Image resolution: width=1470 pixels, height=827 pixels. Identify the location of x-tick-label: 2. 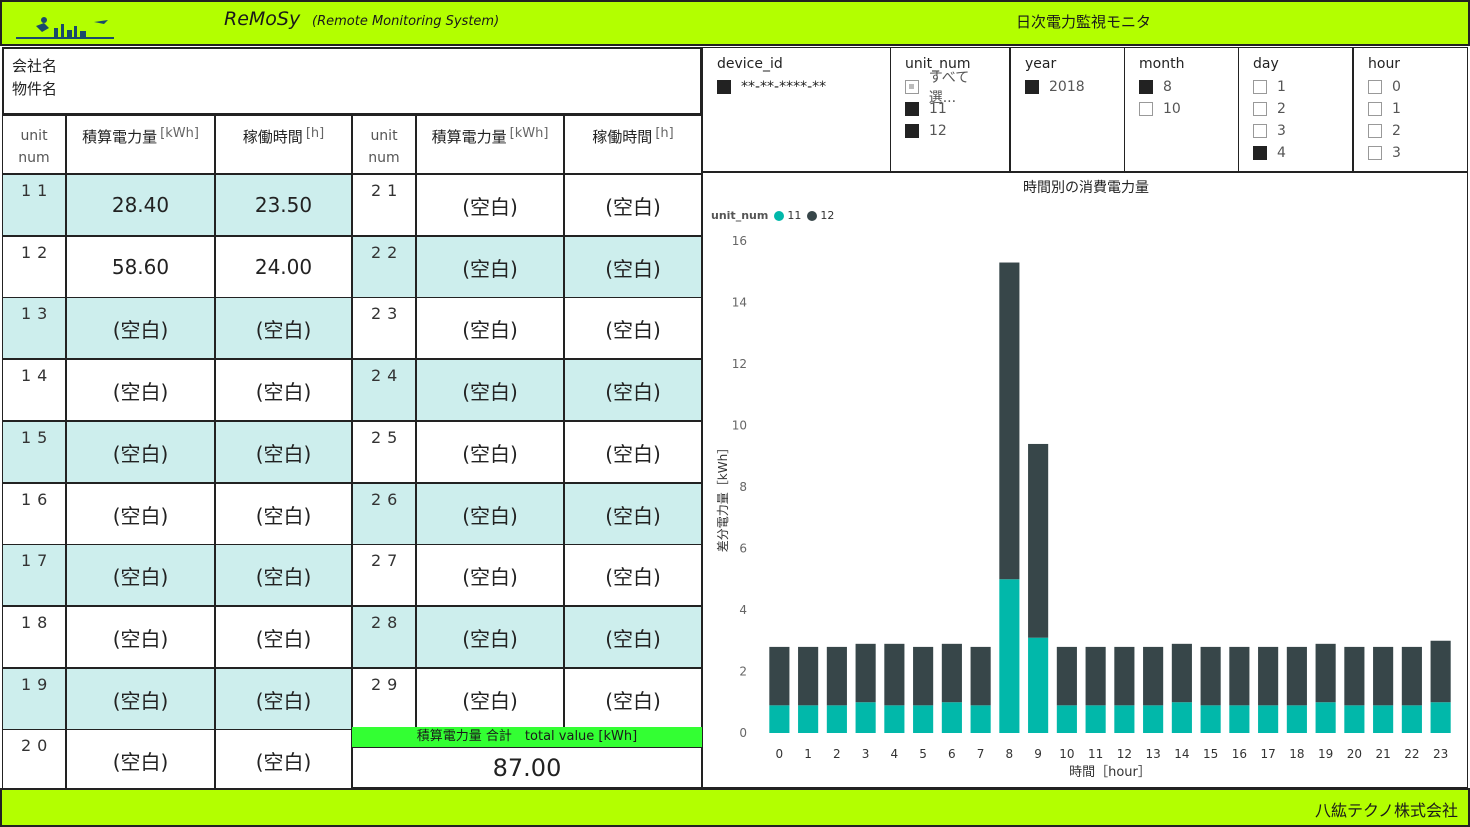
(837, 754).